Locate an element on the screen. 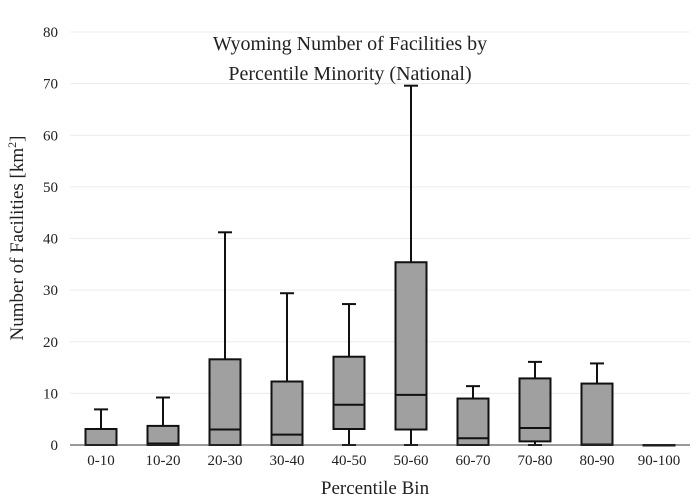 This screenshot has width=700, height=500. y-axis-title-close: ] is located at coordinates (17, 139).